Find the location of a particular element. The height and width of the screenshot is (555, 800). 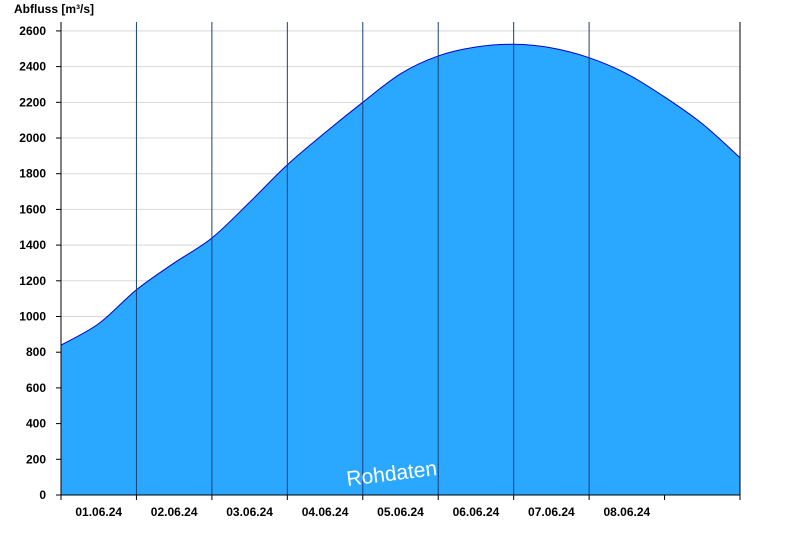

y-tick-label: 1200 is located at coordinates (32, 281).